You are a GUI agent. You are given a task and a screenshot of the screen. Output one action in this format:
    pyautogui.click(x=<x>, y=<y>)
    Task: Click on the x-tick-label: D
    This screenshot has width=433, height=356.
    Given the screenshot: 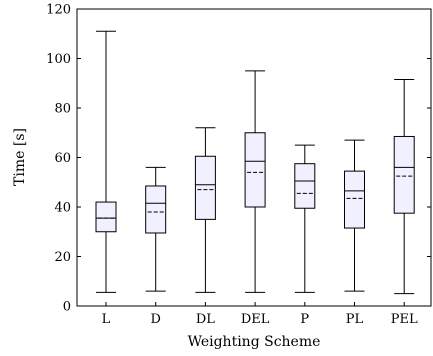 What is the action you would take?
    pyautogui.click(x=155, y=319)
    